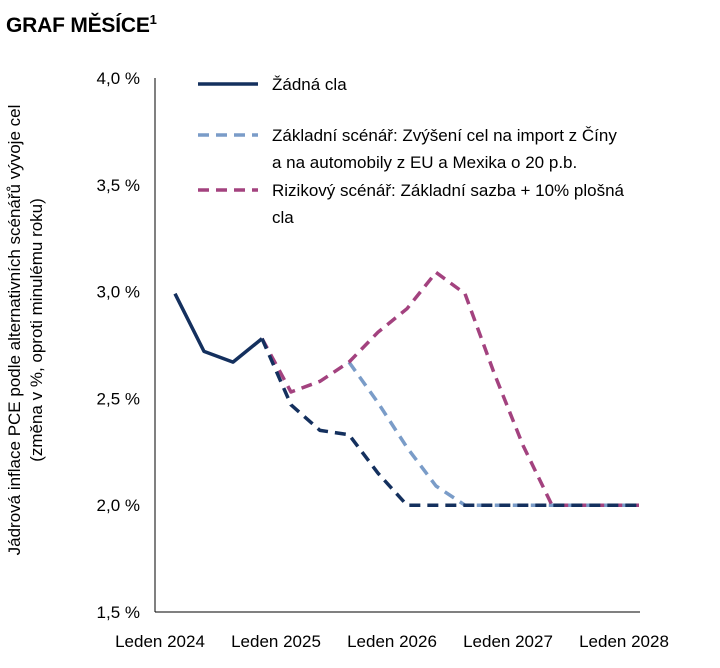  Describe the element at coordinates (78, 25) in the screenshot. I see `chart-title-text: GRAF MĚSÍCE` at that location.